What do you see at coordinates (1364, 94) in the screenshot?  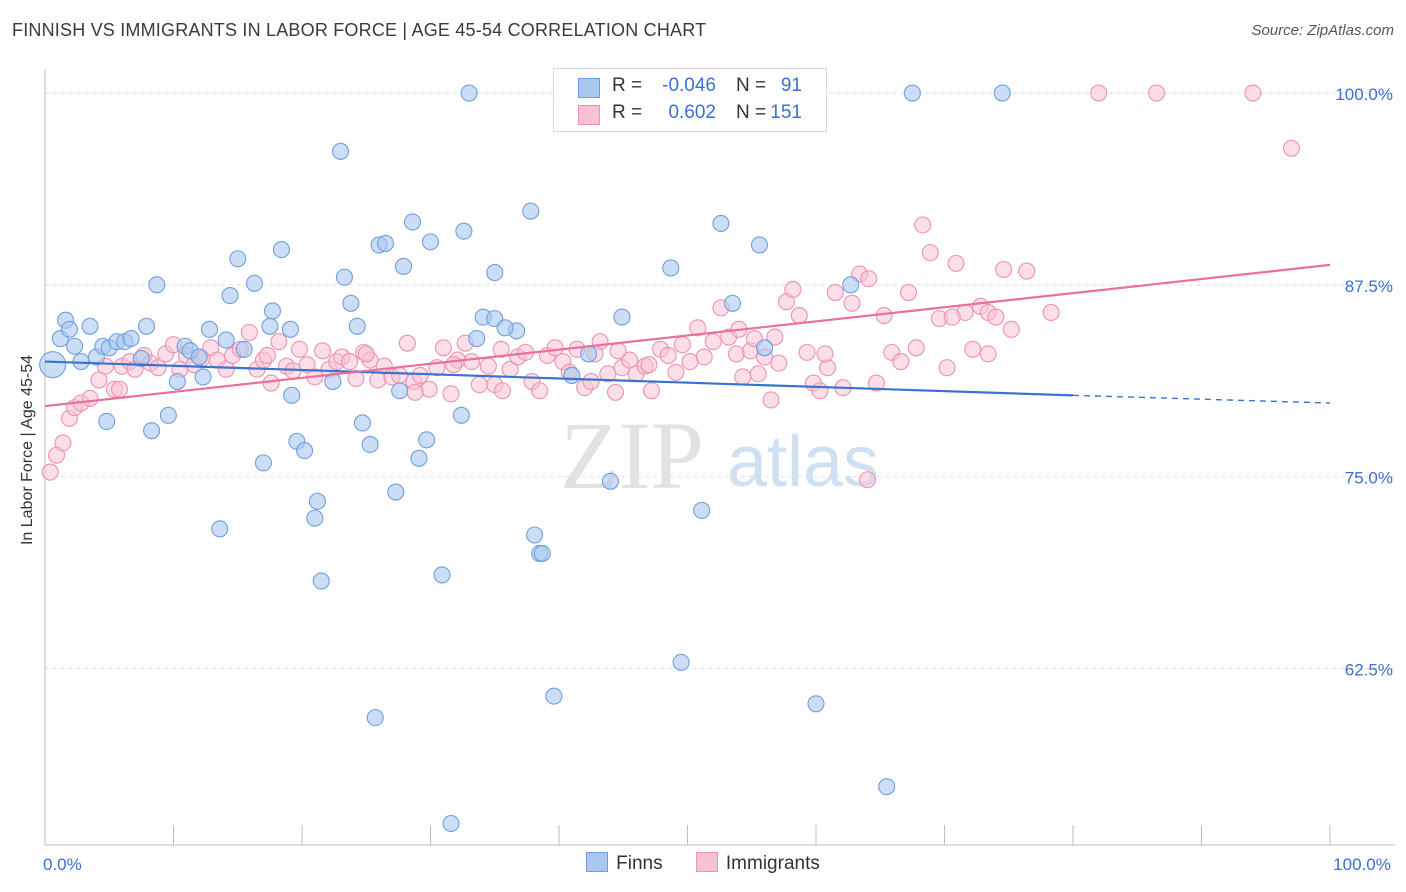 I see `y-tick-label: 100.0%` at bounding box center [1364, 94].